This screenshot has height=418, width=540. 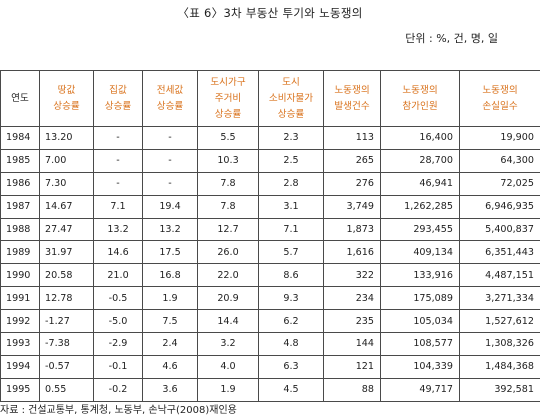 I want to click on column-header-line: 참가인원, so click(x=420, y=106).